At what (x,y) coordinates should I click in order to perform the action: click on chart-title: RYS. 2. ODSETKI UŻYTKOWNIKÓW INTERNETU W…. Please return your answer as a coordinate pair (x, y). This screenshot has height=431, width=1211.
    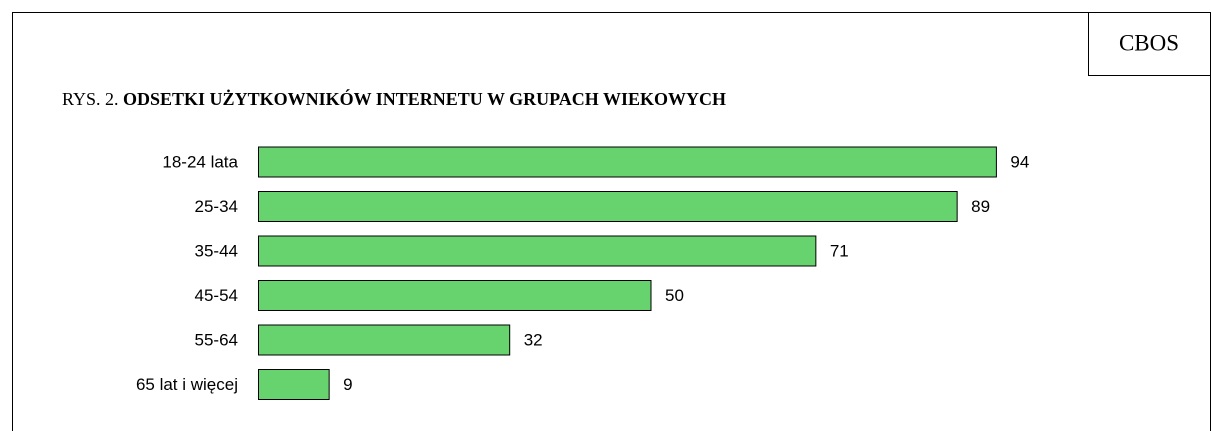
    Looking at the image, I should click on (394, 98).